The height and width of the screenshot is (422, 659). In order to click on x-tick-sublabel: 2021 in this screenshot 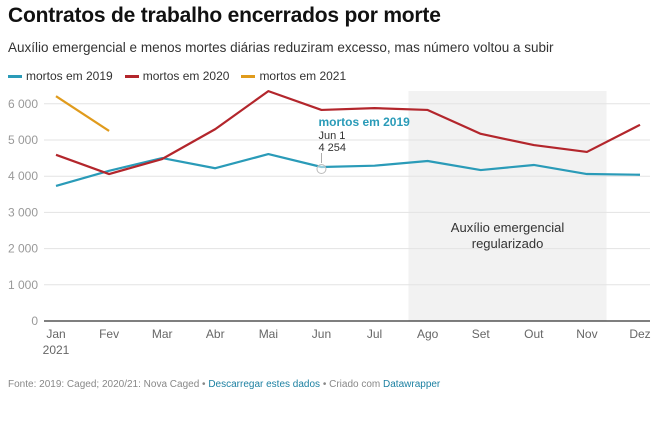, I will do `click(56, 350)`.